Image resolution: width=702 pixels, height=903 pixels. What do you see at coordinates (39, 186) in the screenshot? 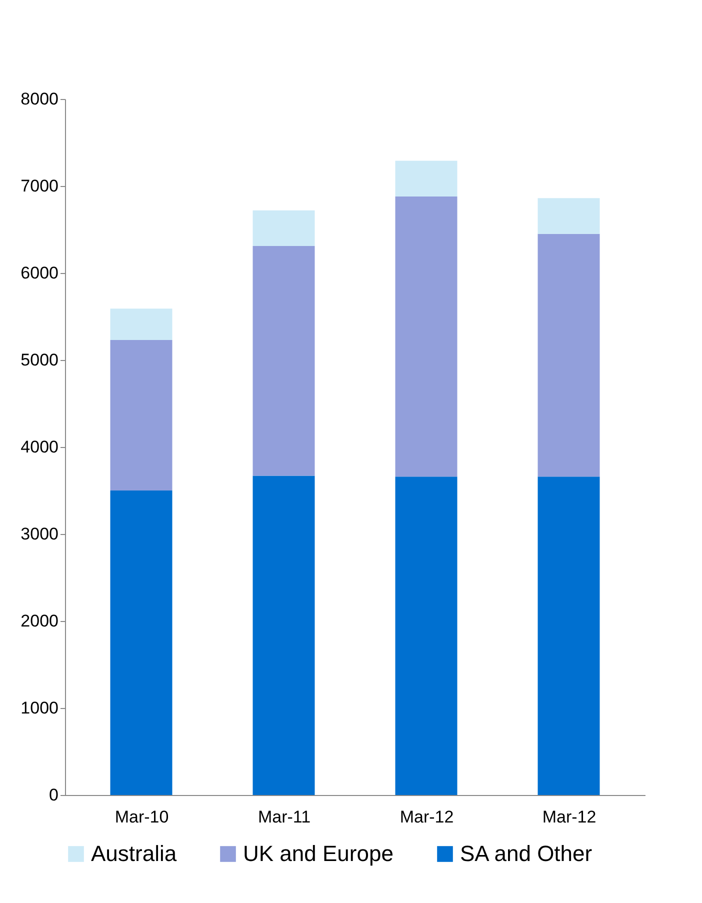
I see `y-tick-label: 7000` at bounding box center [39, 186].